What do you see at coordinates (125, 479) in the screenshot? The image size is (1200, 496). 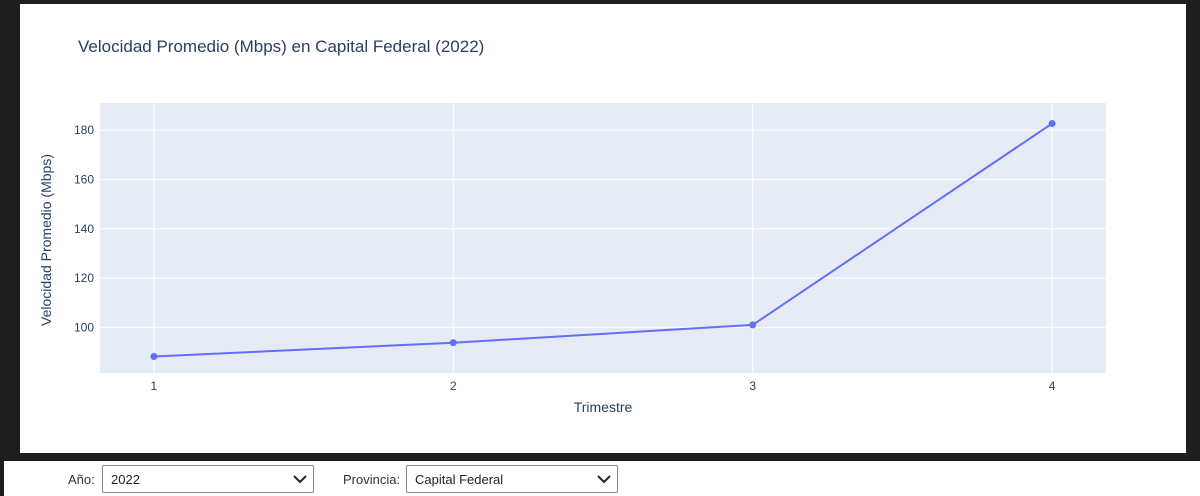 I see `year-select-value: 2022` at bounding box center [125, 479].